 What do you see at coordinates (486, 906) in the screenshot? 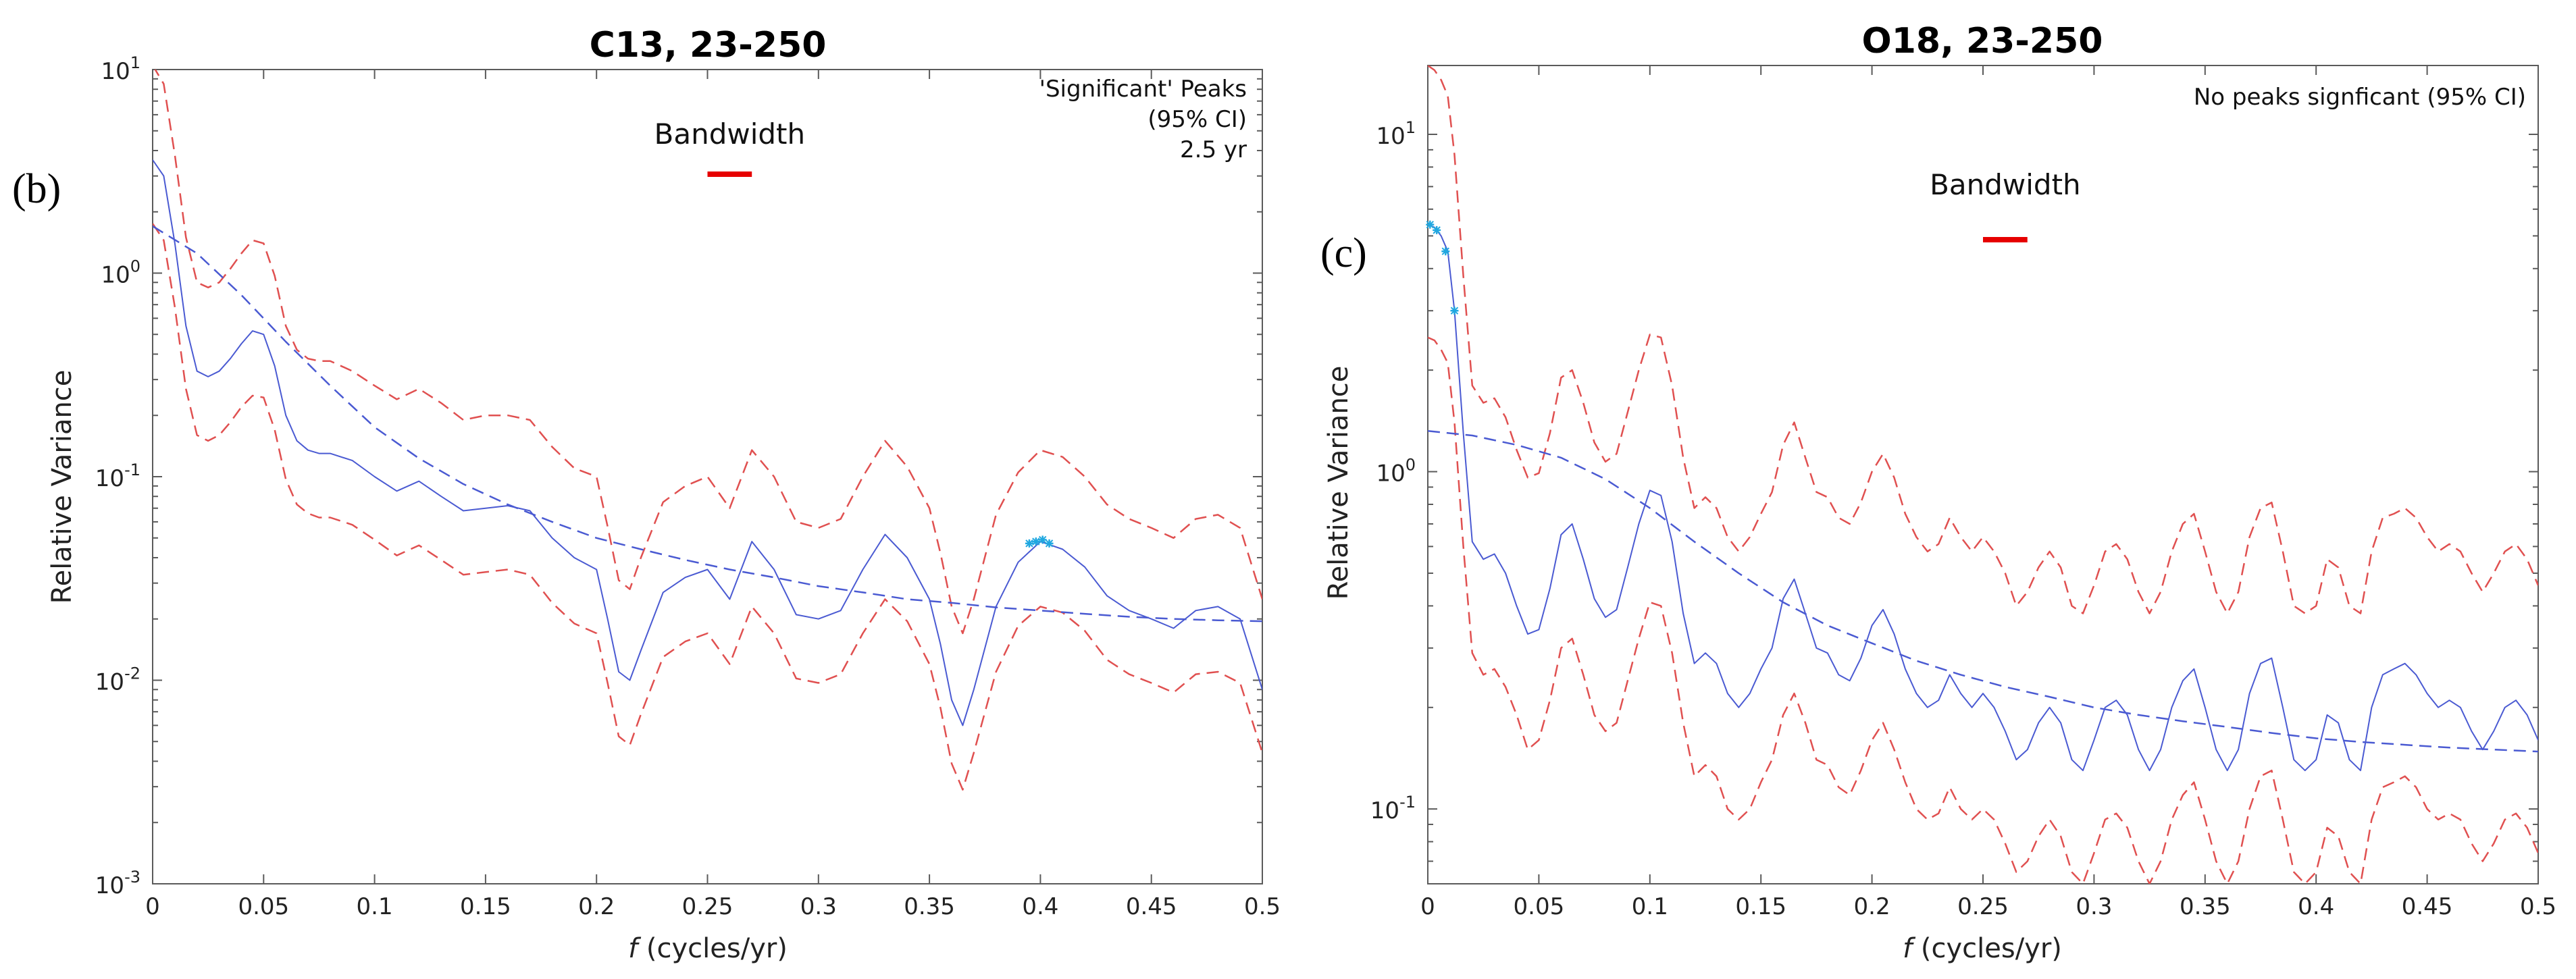
I see `x-tick-label-b: 0.15` at bounding box center [486, 906].